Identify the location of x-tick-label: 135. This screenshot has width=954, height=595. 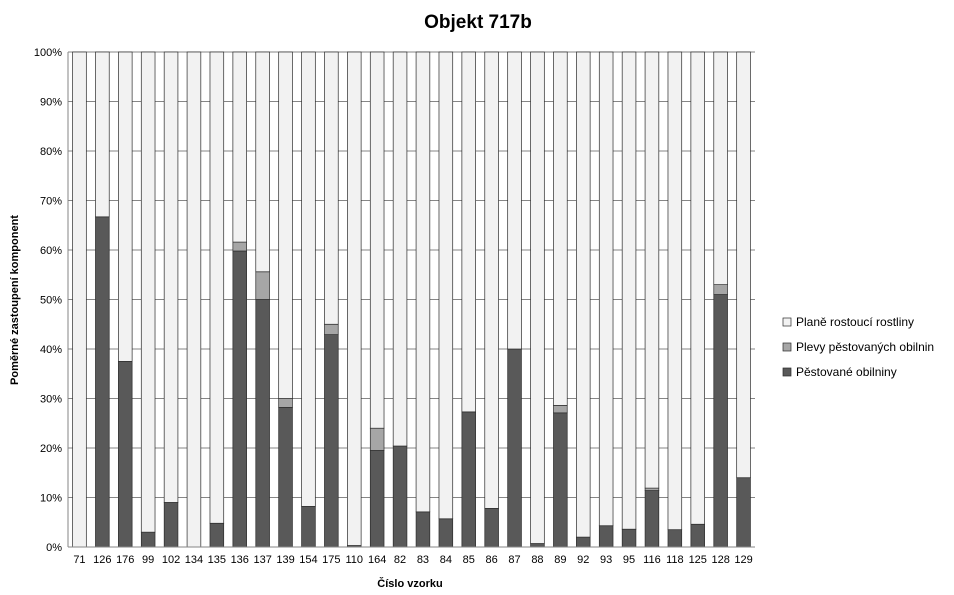
(217, 560).